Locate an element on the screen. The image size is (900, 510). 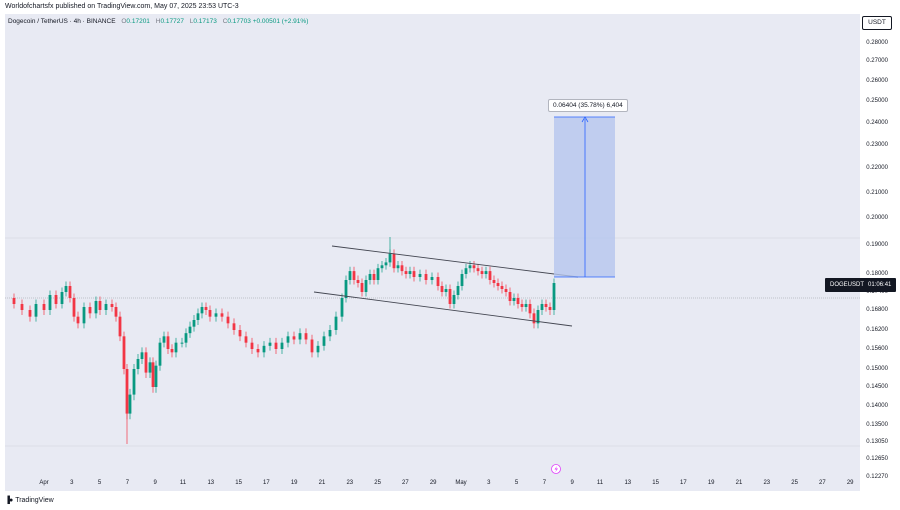
time-tick: 3 is located at coordinates (72, 483).